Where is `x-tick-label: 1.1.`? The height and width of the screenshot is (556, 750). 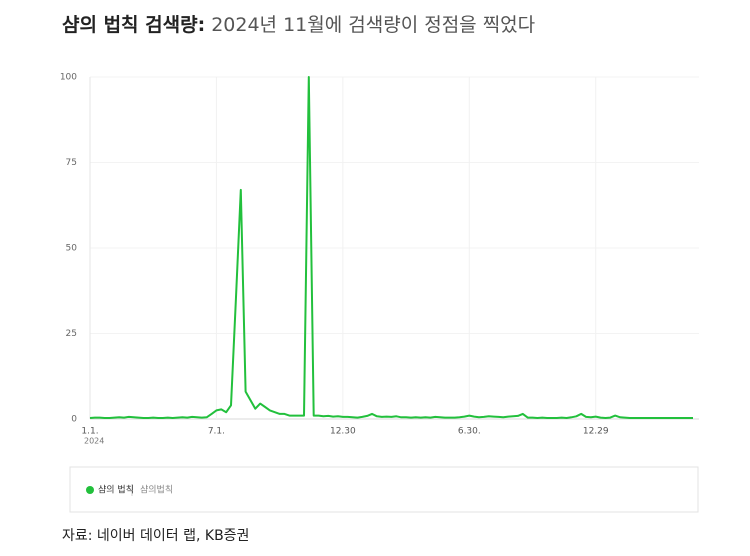
x-tick-label: 1.1. is located at coordinates (89, 432).